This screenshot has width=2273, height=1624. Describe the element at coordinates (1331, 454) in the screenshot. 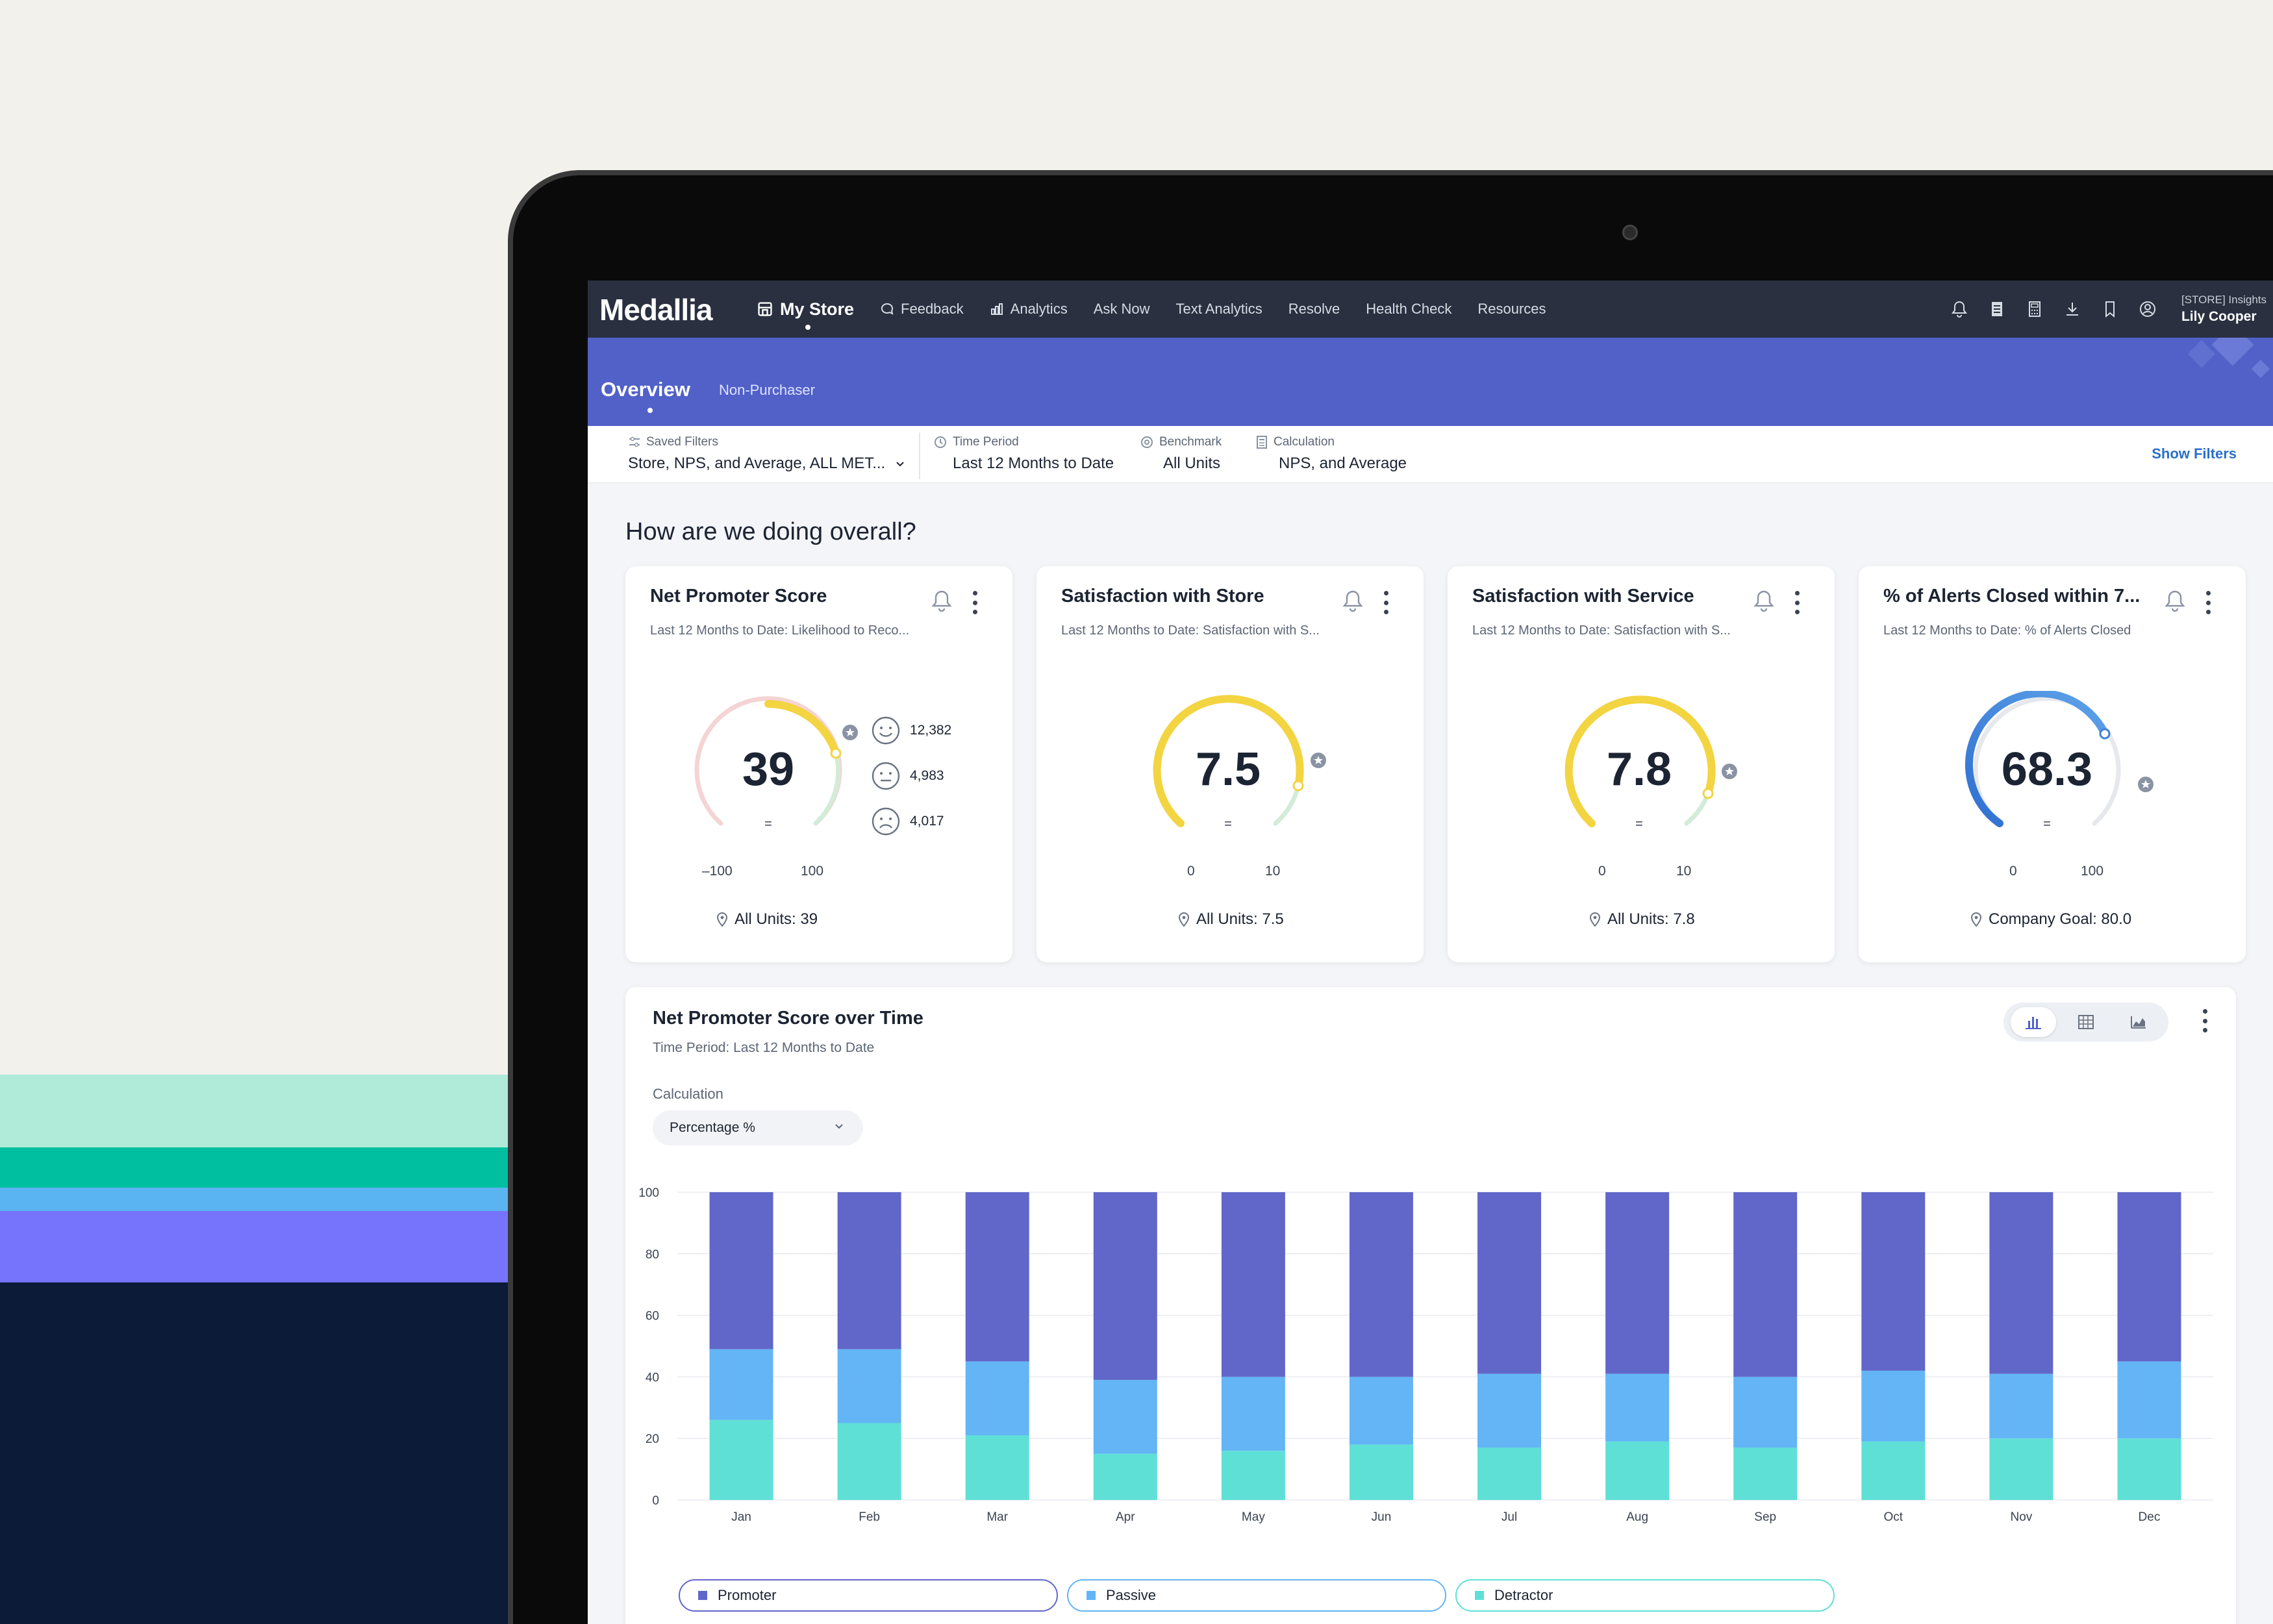

I see `calculation-filter: Calculation NPS, and Average` at that location.